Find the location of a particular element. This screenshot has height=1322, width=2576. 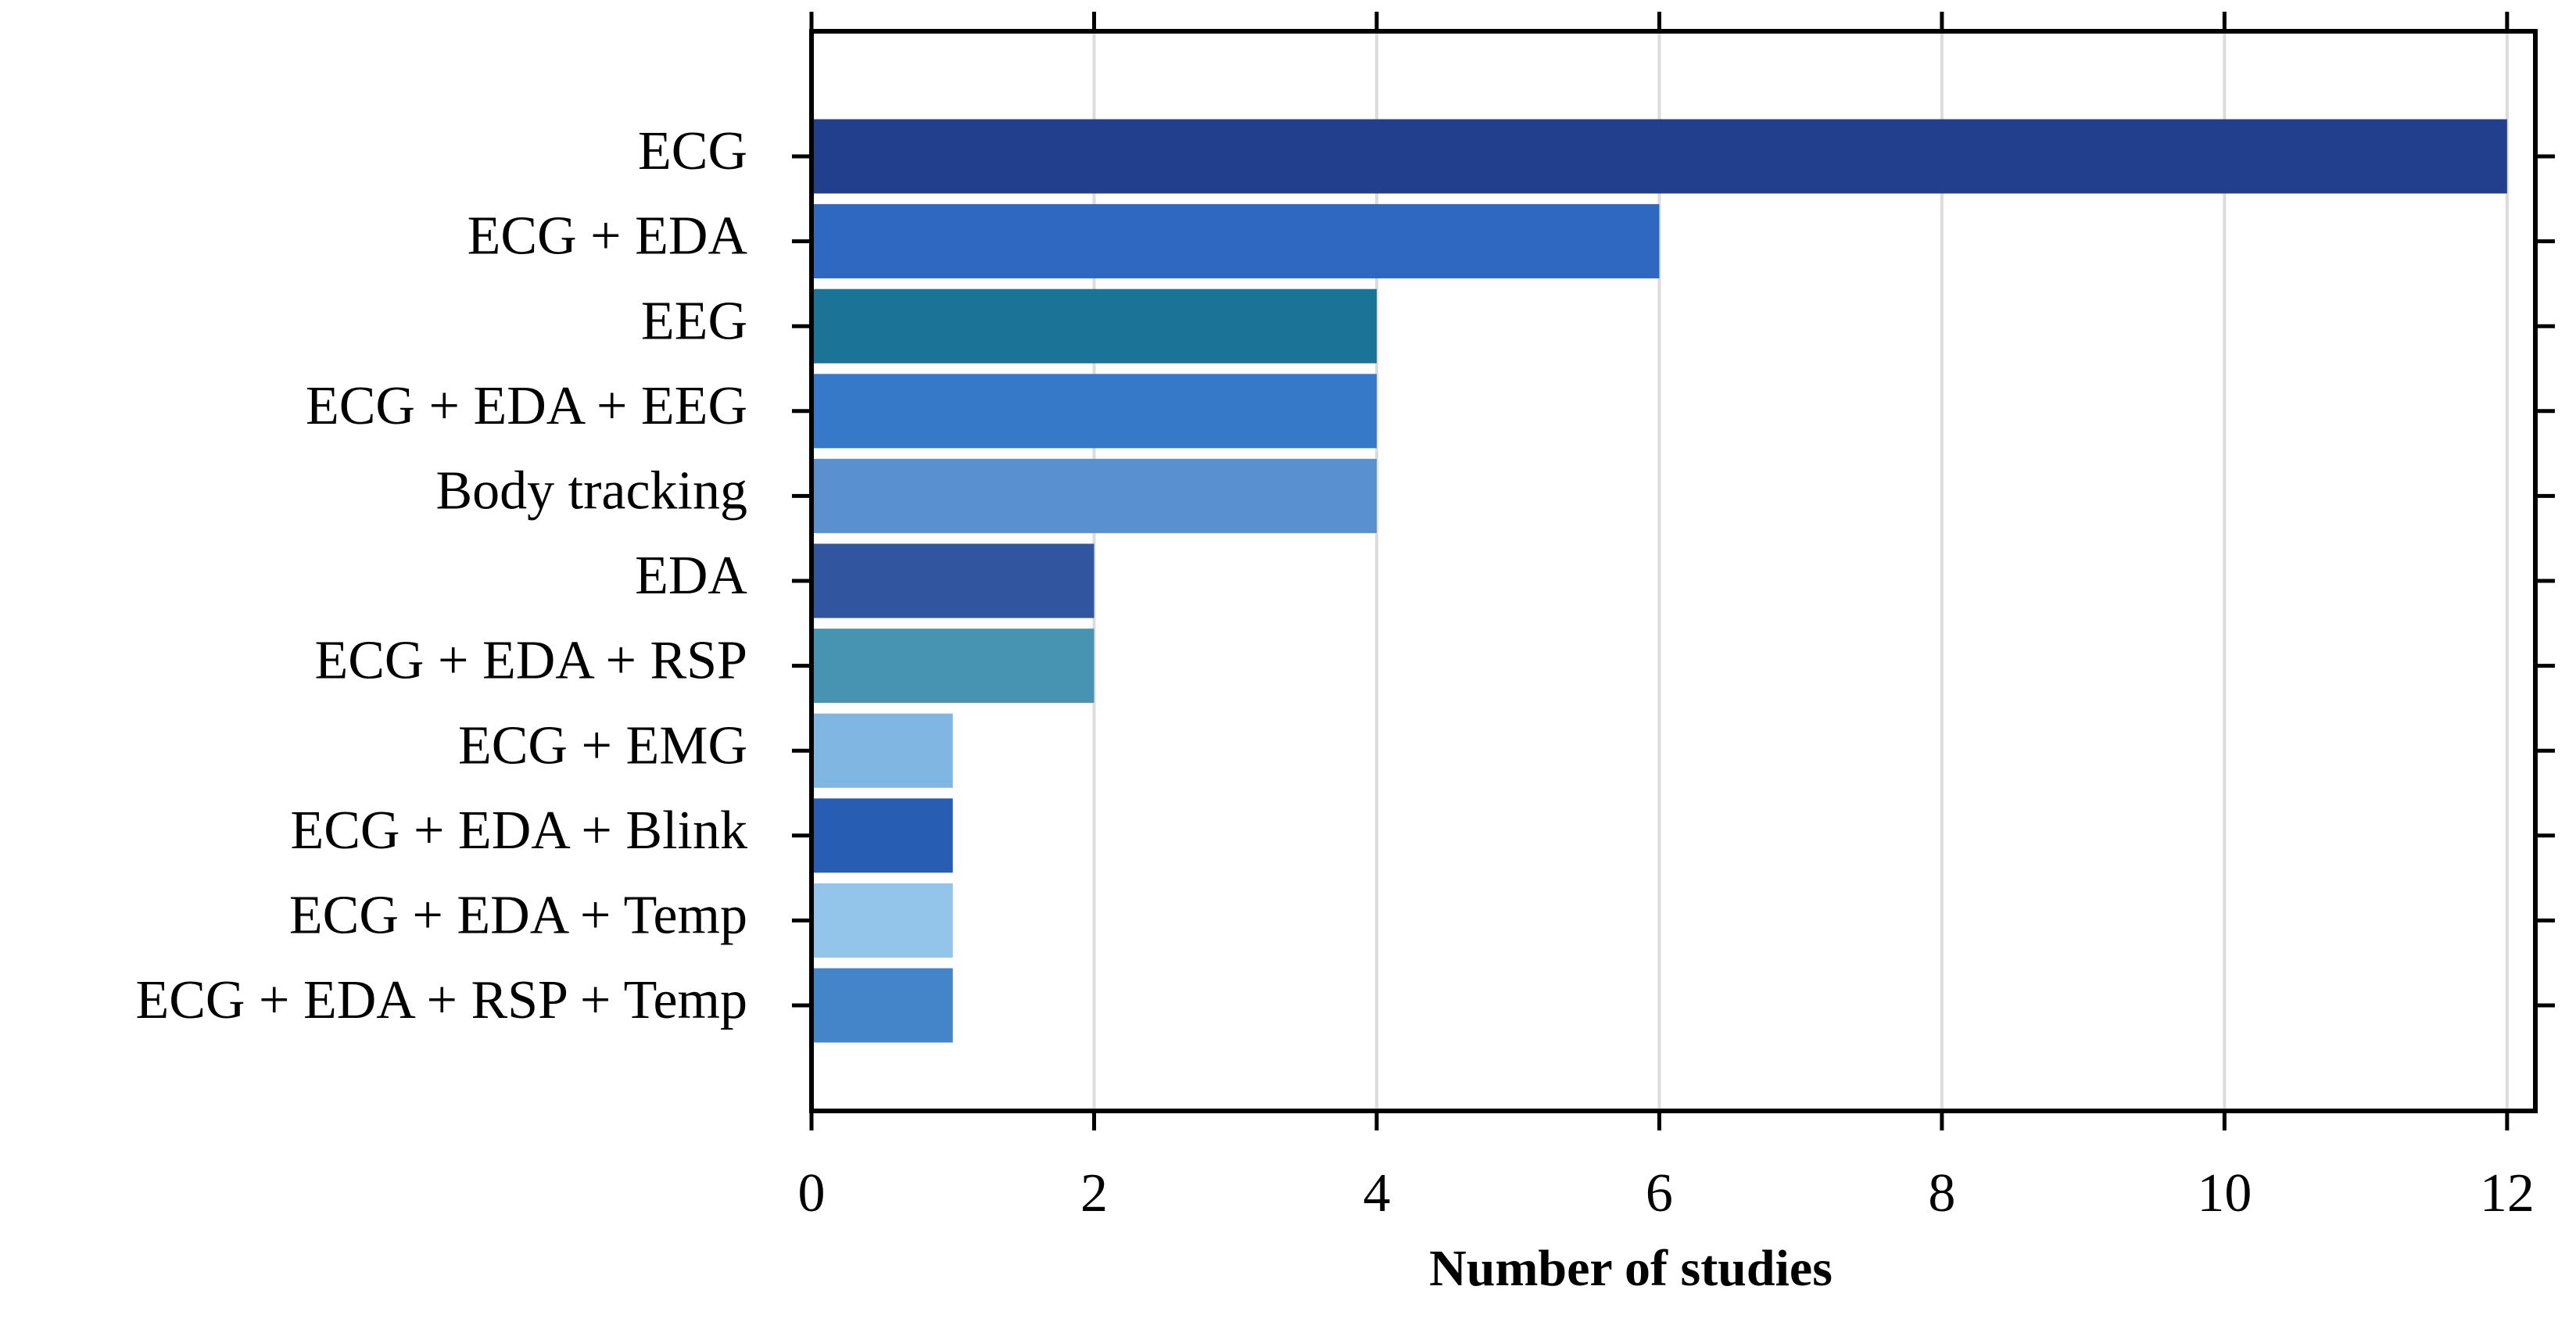

y-tick-label: ECG + EDA is located at coordinates (608, 236).